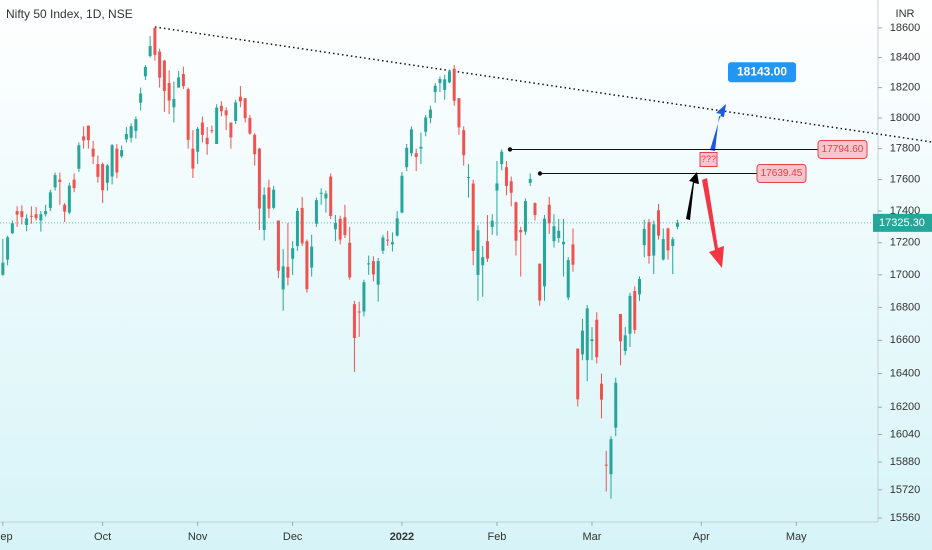 This screenshot has width=932, height=550. I want to click on question-box, so click(708, 160).